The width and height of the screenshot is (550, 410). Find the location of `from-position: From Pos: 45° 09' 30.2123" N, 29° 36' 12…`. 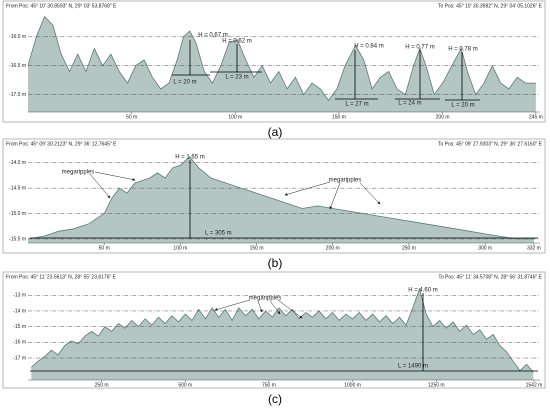

from-position: From Pos: 45° 09' 30.2123" N, 29° 36' 12… is located at coordinates (61, 144).